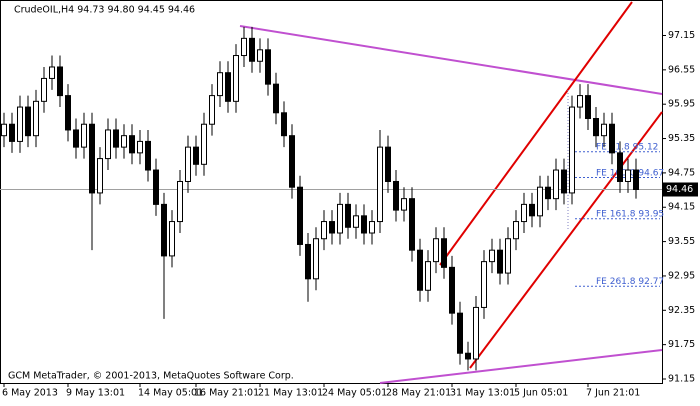 Image resolution: width=700 pixels, height=406 pixels. Describe the element at coordinates (681, 172) in the screenshot. I see `y-tick-label: 94.75` at that location.